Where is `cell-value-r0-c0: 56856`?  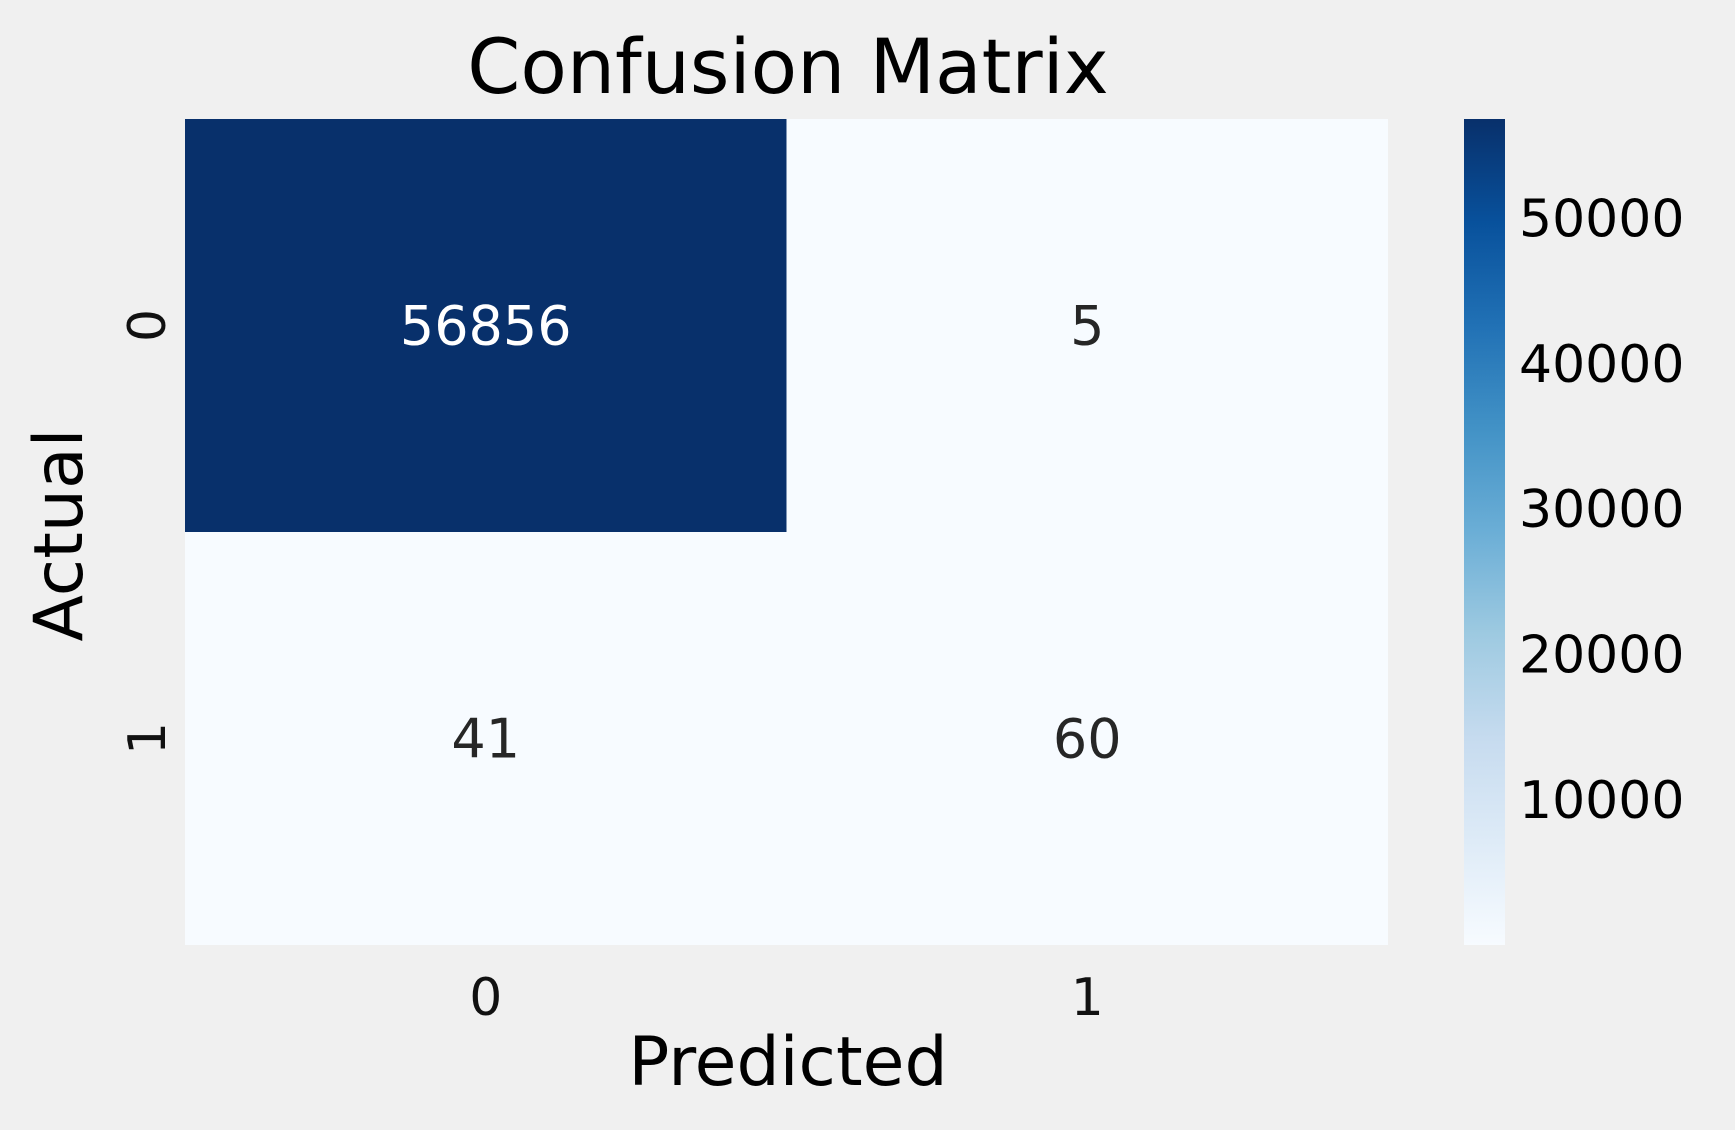
cell-value-r0-c0: 56856 is located at coordinates (486, 326).